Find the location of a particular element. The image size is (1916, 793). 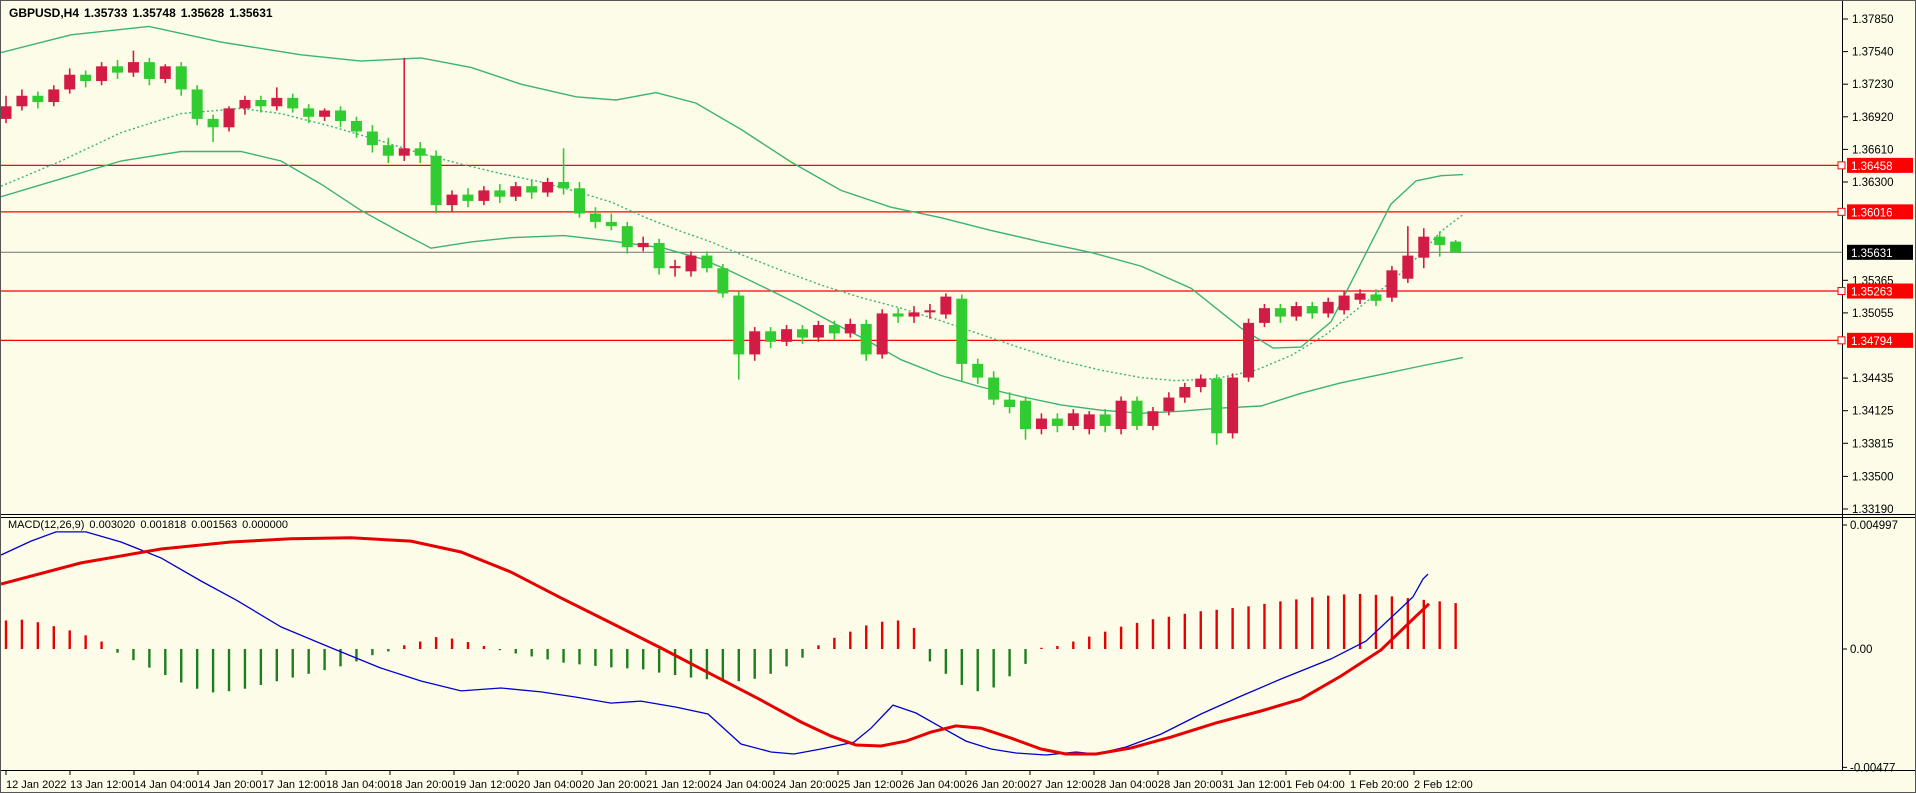

macd-tick-label: 0.00 is located at coordinates (1861, 650).